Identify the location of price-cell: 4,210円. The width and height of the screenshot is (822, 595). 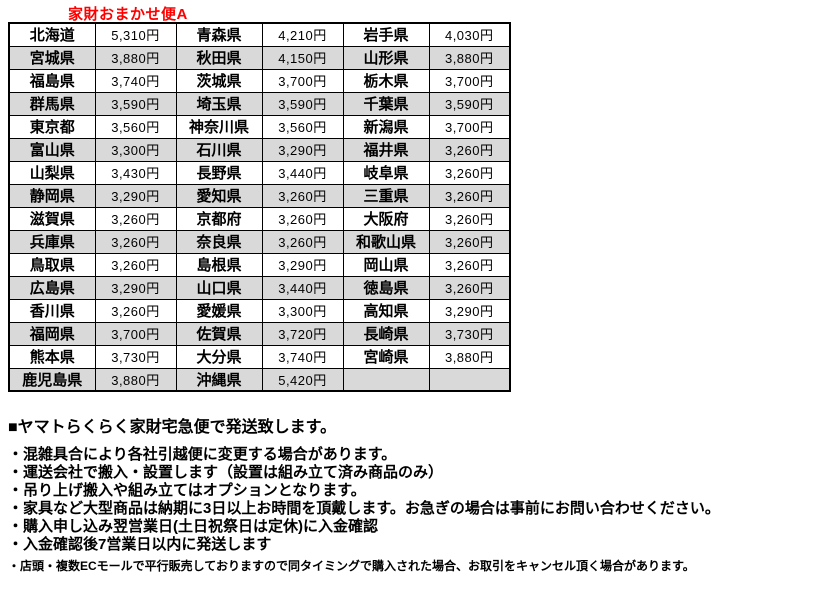
(302, 34).